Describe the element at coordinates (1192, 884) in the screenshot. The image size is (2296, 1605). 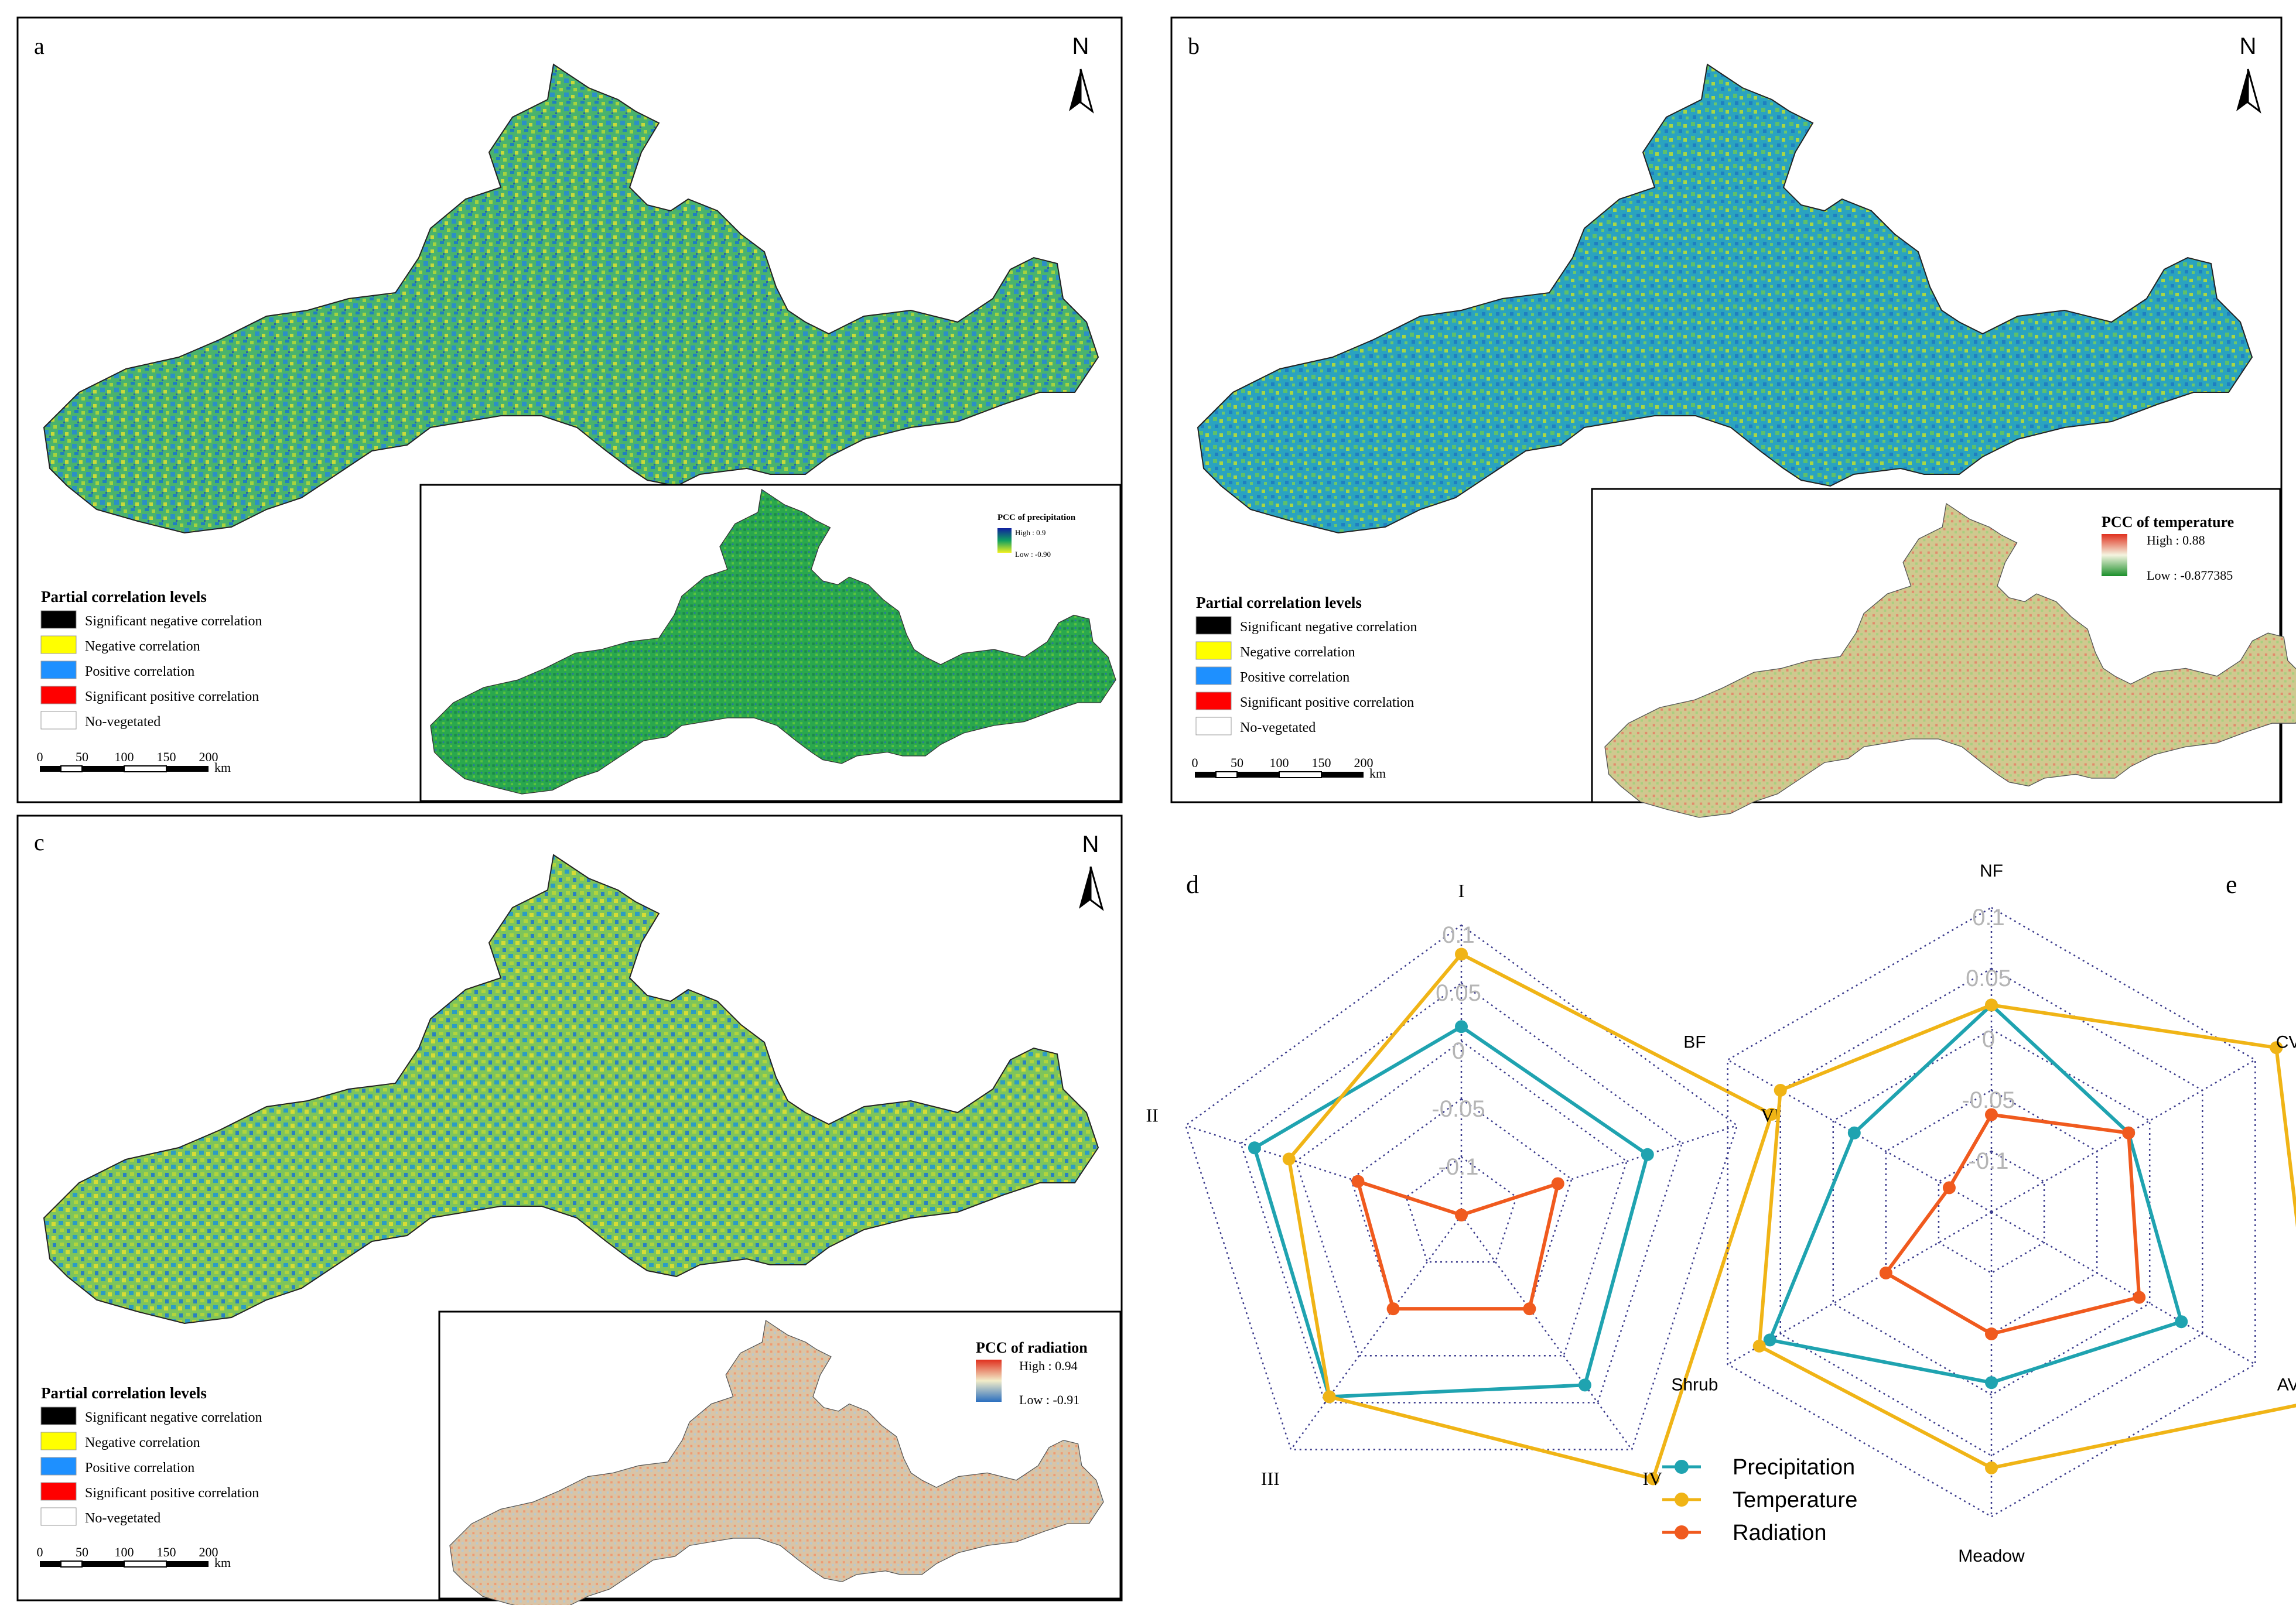
I see `radar-panel-label: d` at that location.